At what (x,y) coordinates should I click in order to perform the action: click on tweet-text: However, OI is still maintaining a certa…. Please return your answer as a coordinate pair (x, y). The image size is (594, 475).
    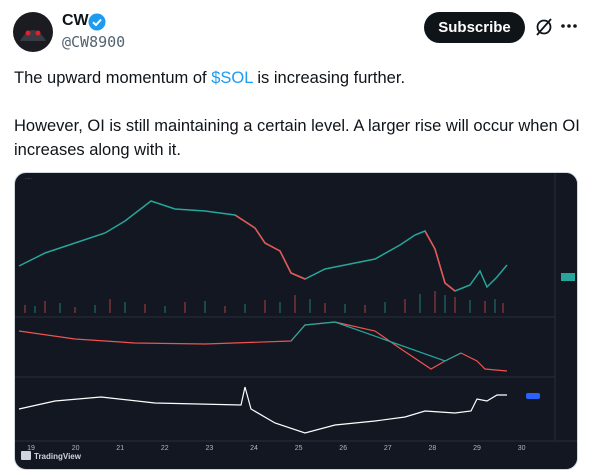
    Looking at the image, I should click on (297, 138).